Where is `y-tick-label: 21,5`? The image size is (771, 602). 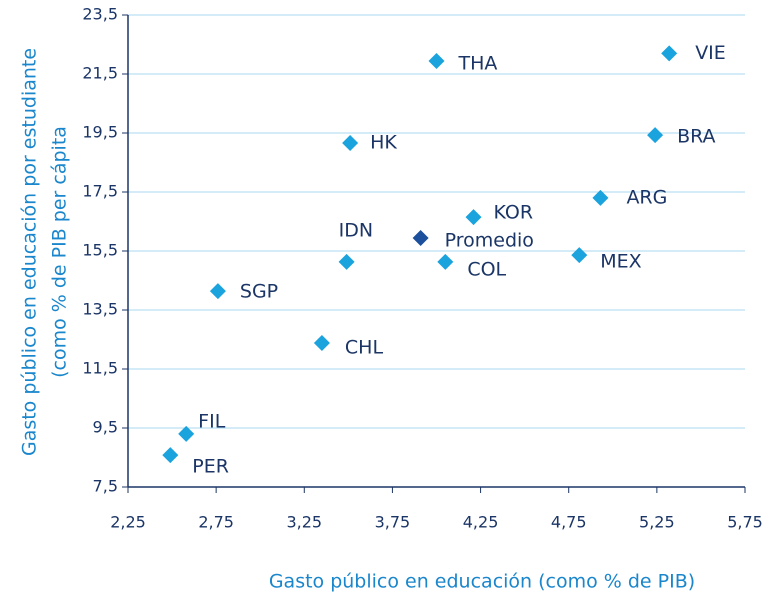 y-tick-label: 21,5 is located at coordinates (100, 73).